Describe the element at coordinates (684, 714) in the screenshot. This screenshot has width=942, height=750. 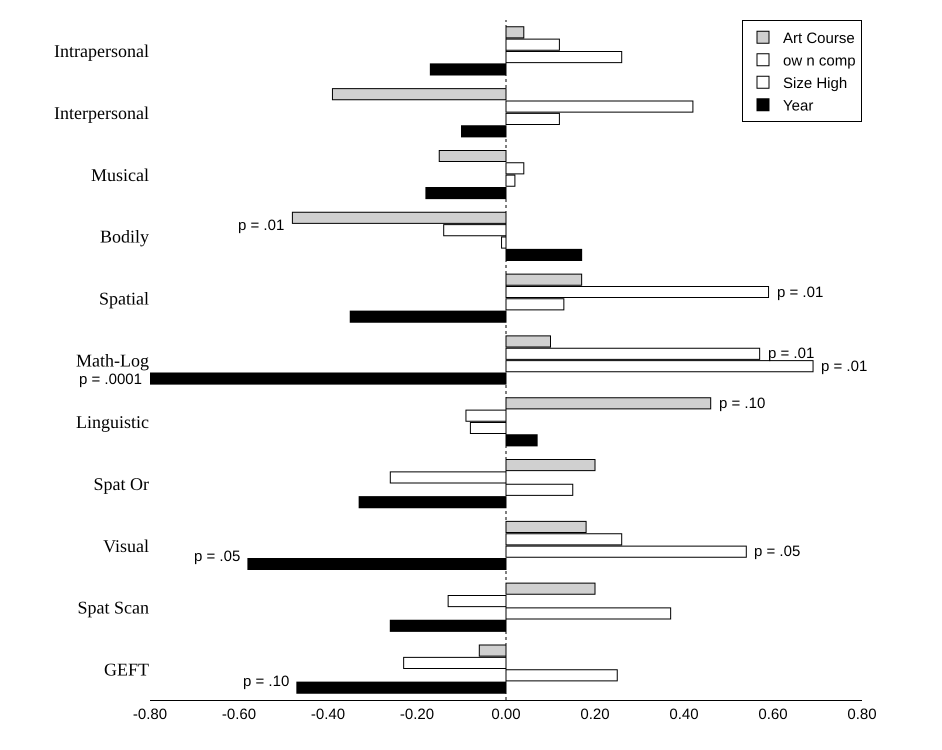
I see `x-tick-label: 0.40` at that location.